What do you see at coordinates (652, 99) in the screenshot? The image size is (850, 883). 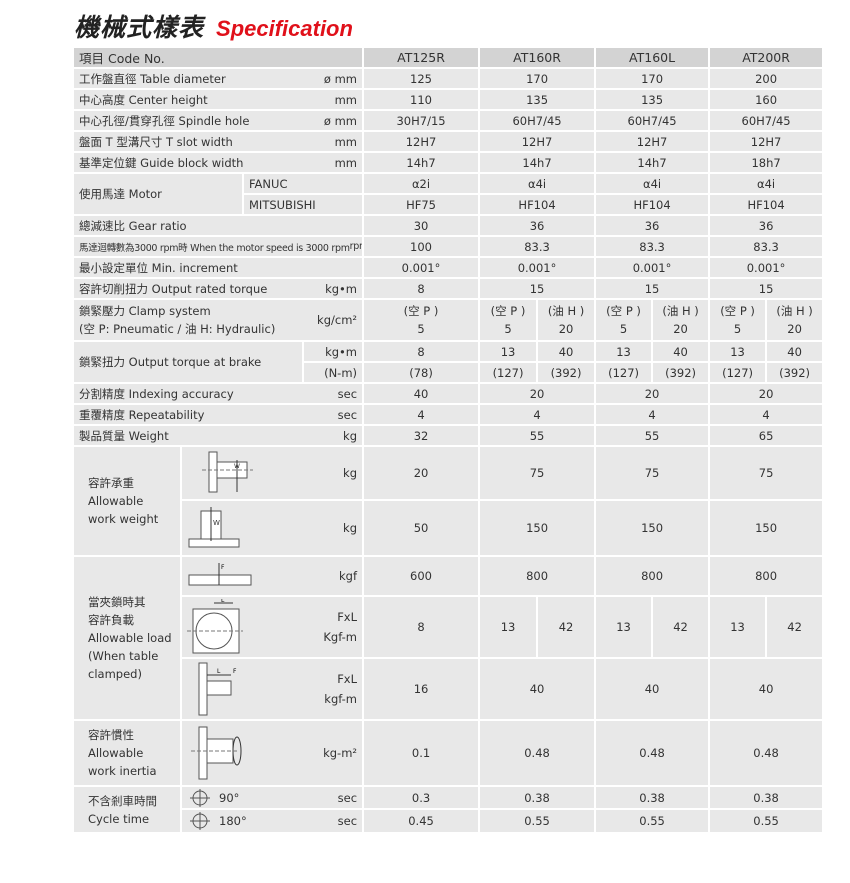 I see `value-cell: 135` at bounding box center [652, 99].